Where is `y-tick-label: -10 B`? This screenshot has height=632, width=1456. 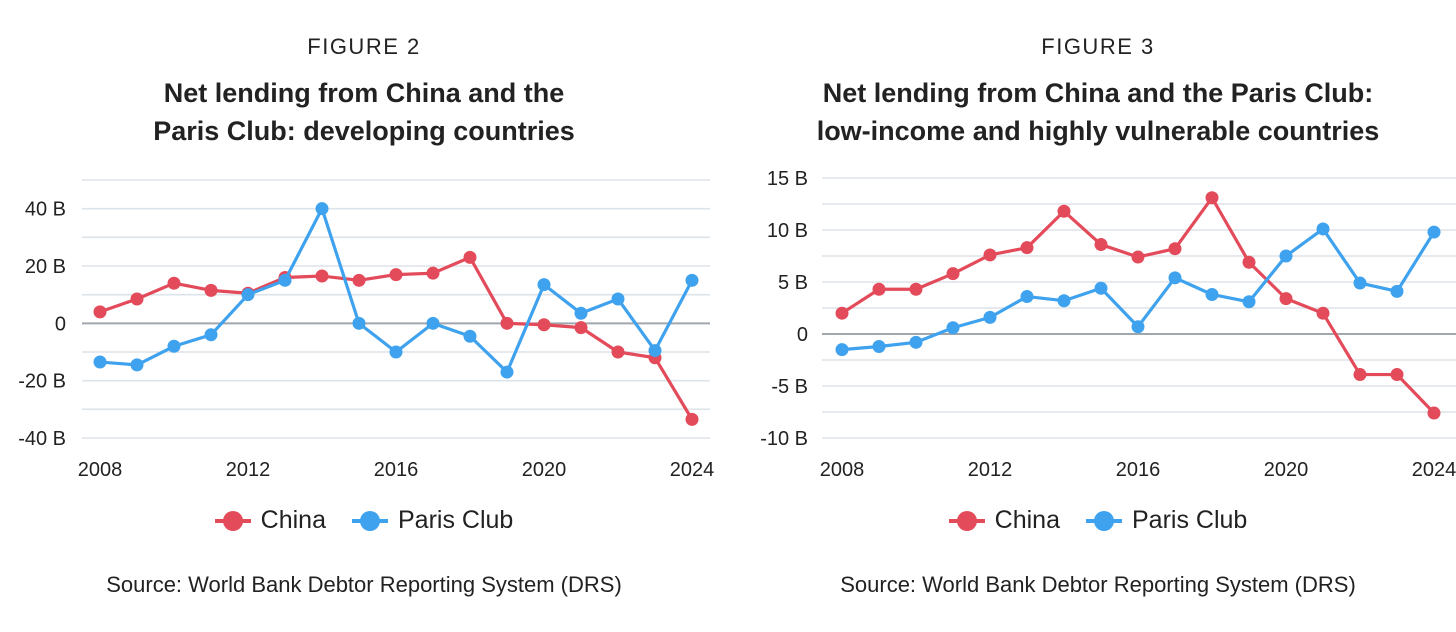 y-tick-label: -10 B is located at coordinates (784, 439).